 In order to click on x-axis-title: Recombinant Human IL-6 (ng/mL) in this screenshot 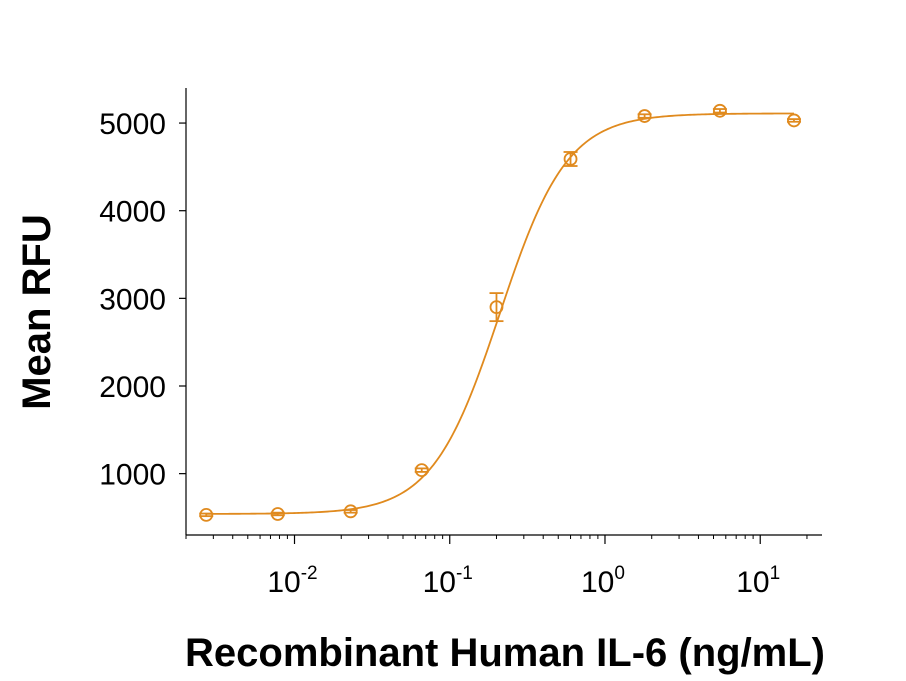, I will do `click(505, 653)`.